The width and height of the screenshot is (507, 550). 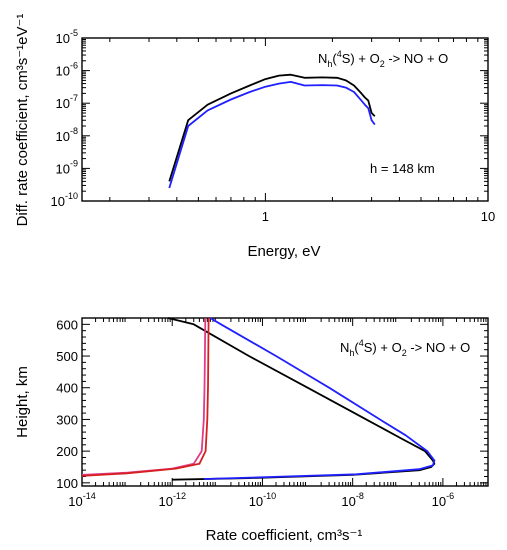 What do you see at coordinates (171, 500) in the screenshot?
I see `x-tick-label: 10⁻¹²` at bounding box center [171, 500].